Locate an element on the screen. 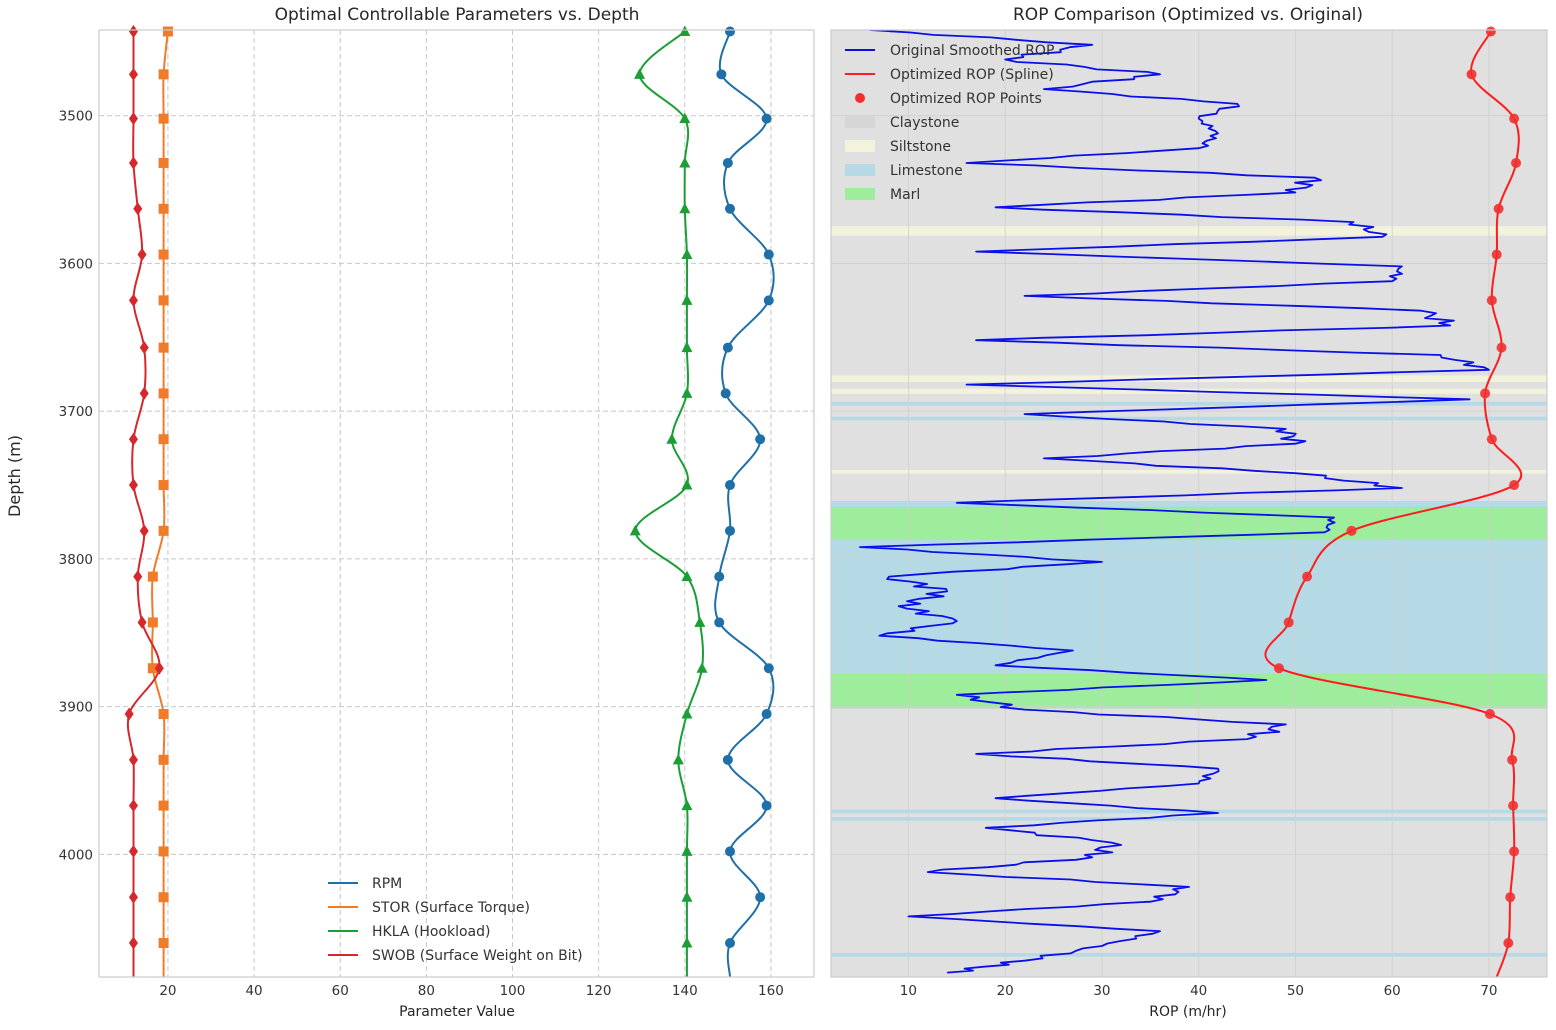 This screenshot has height=1030, width=1556. legend-label: Limestone is located at coordinates (926, 171).